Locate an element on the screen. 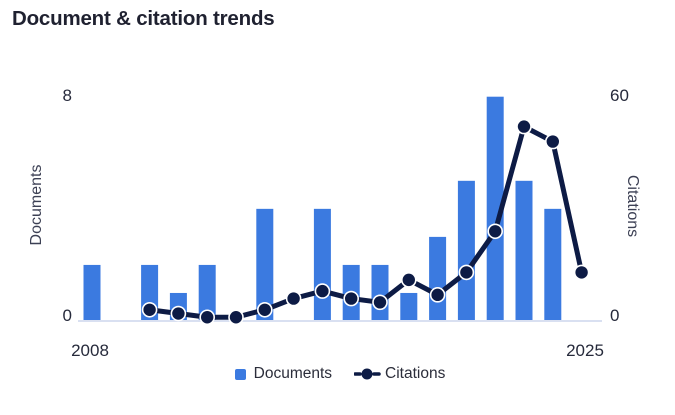 The height and width of the screenshot is (415, 675). left-axis-title: Documents is located at coordinates (36, 205).